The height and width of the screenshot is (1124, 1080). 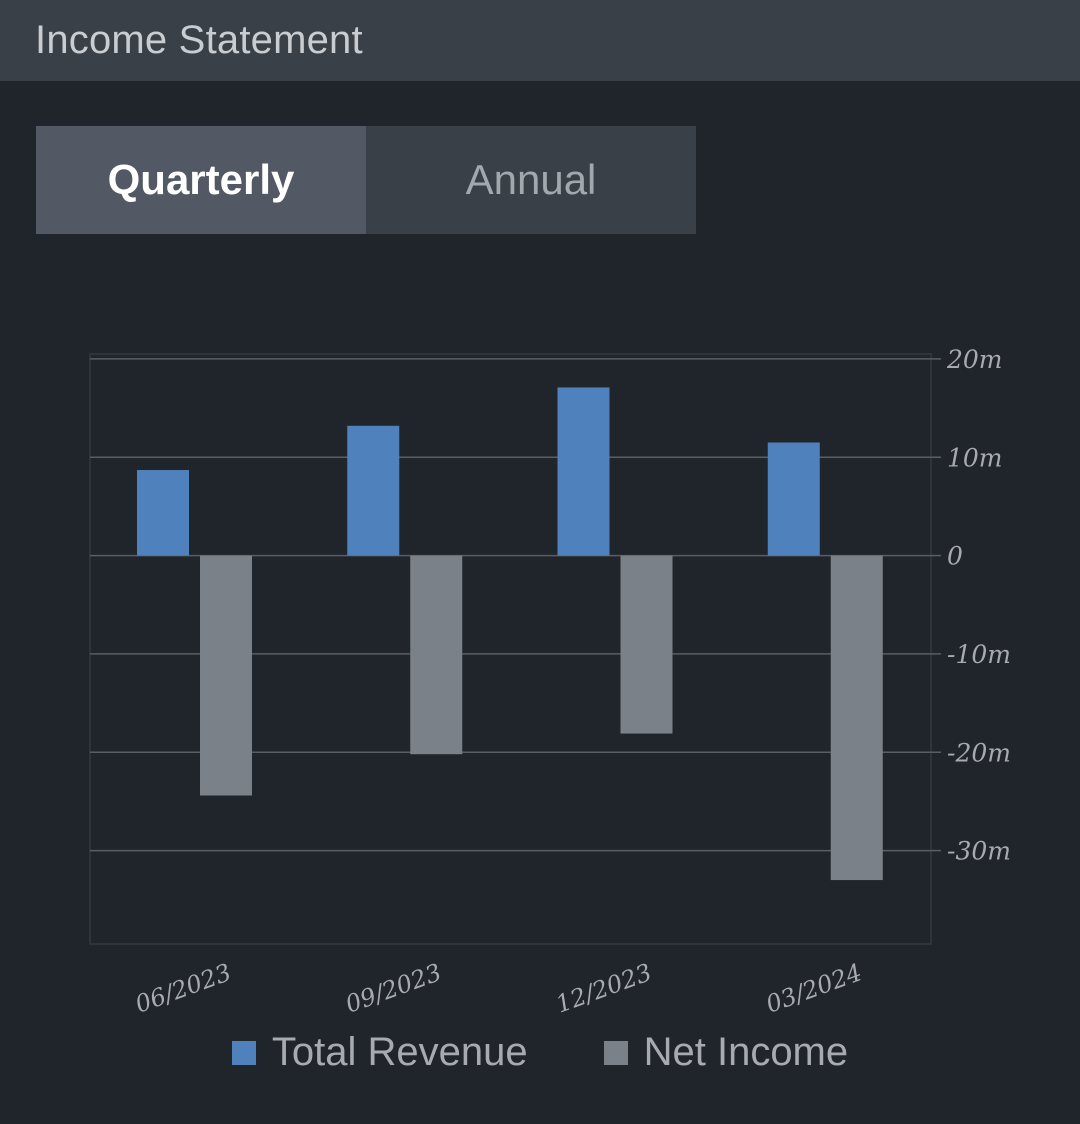 I want to click on x-category-label: 03/2024, so click(x=813, y=988).